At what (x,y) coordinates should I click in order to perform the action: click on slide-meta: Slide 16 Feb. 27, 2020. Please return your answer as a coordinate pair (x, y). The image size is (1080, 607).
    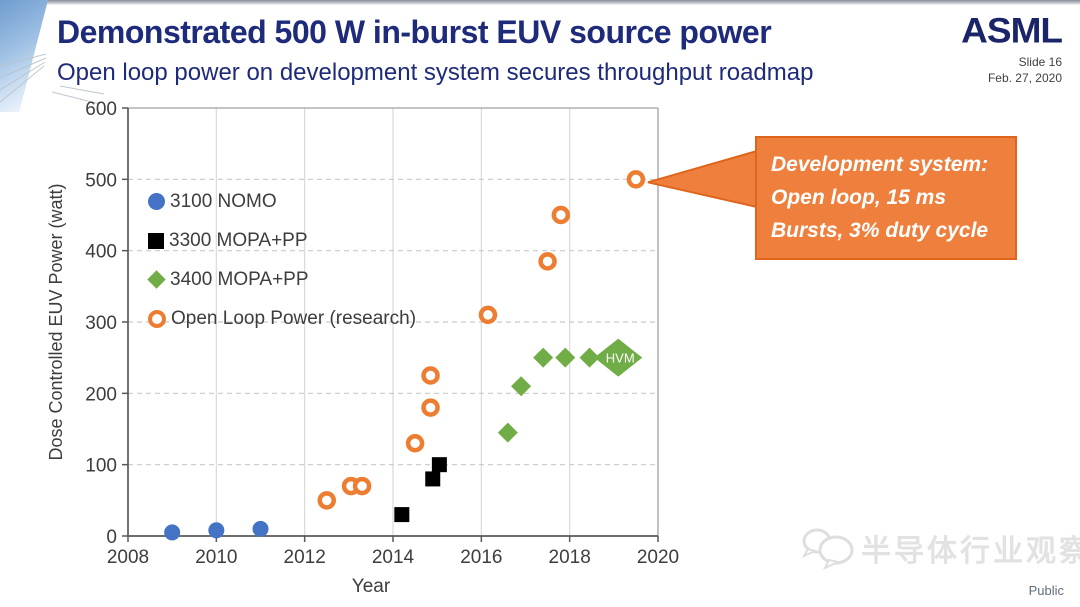
    Looking at the image, I should click on (1011, 70).